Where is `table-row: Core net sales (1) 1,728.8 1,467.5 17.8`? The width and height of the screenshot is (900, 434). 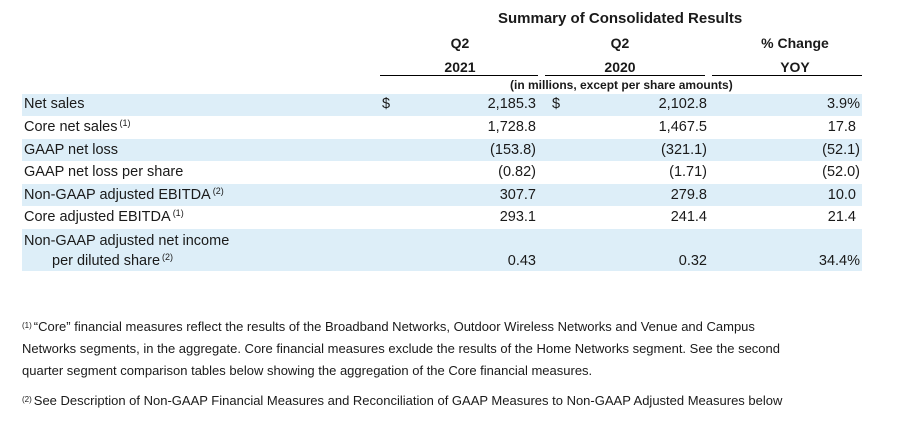 table-row: Core net sales (1) 1,728.8 1,467.5 17.8 is located at coordinates (442, 127).